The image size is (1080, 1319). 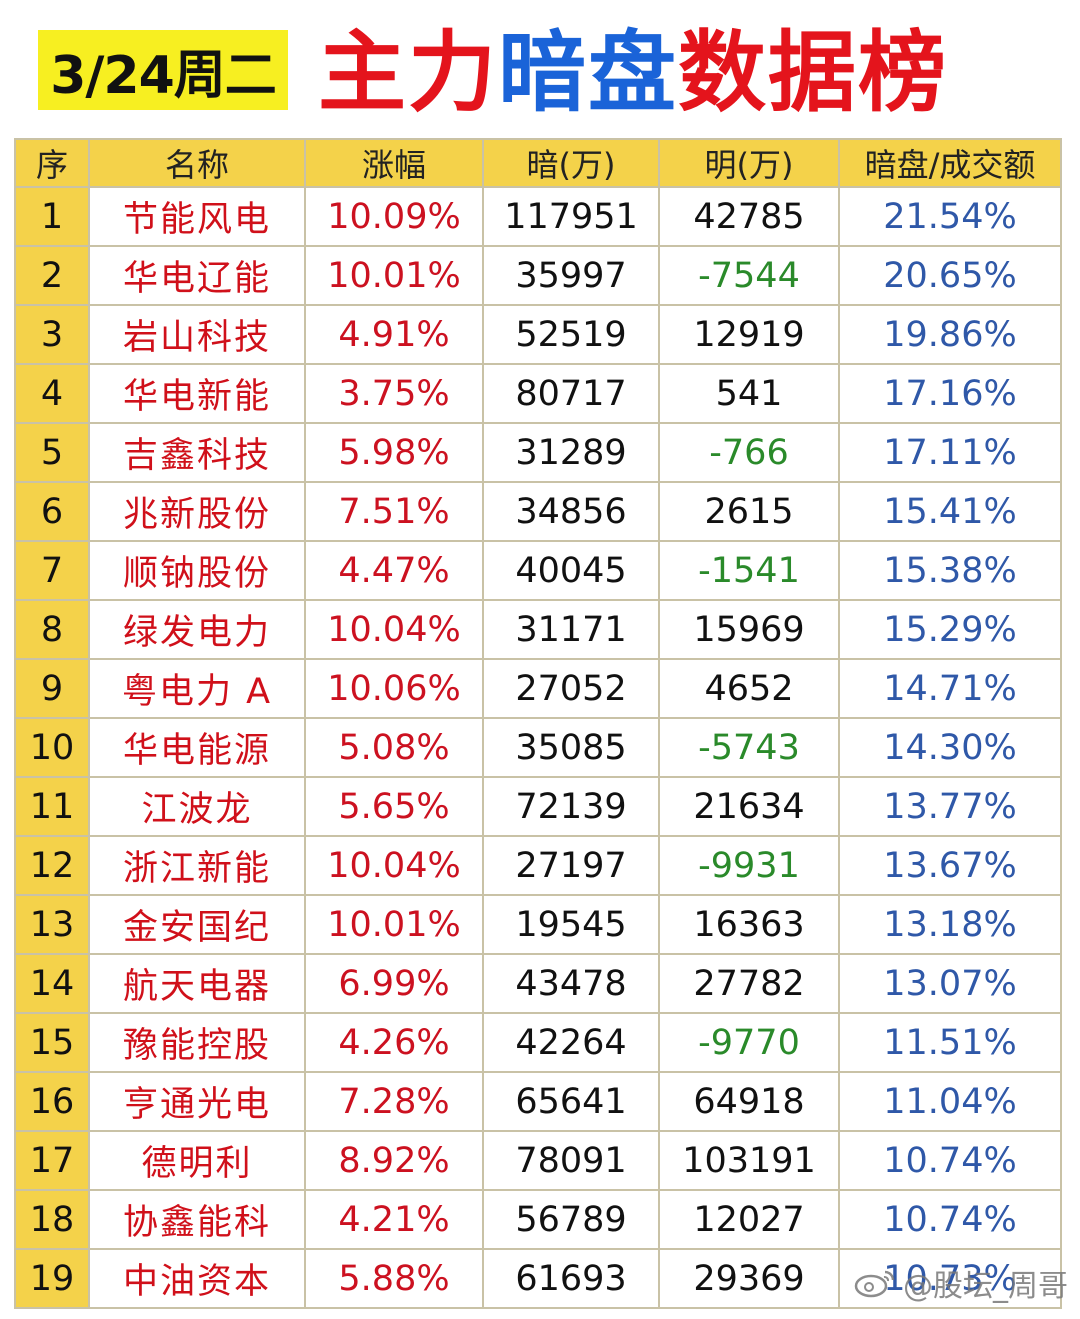 What do you see at coordinates (571, 865) in the screenshot?
I see `cell-dark-amount: 27197` at bounding box center [571, 865].